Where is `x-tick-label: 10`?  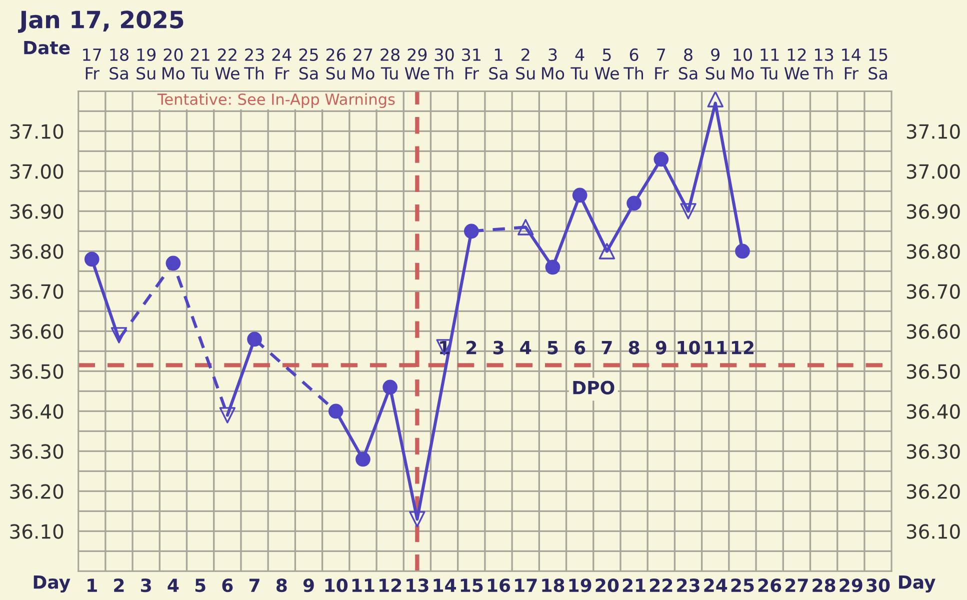 x-tick-label: 10 is located at coordinates (336, 585).